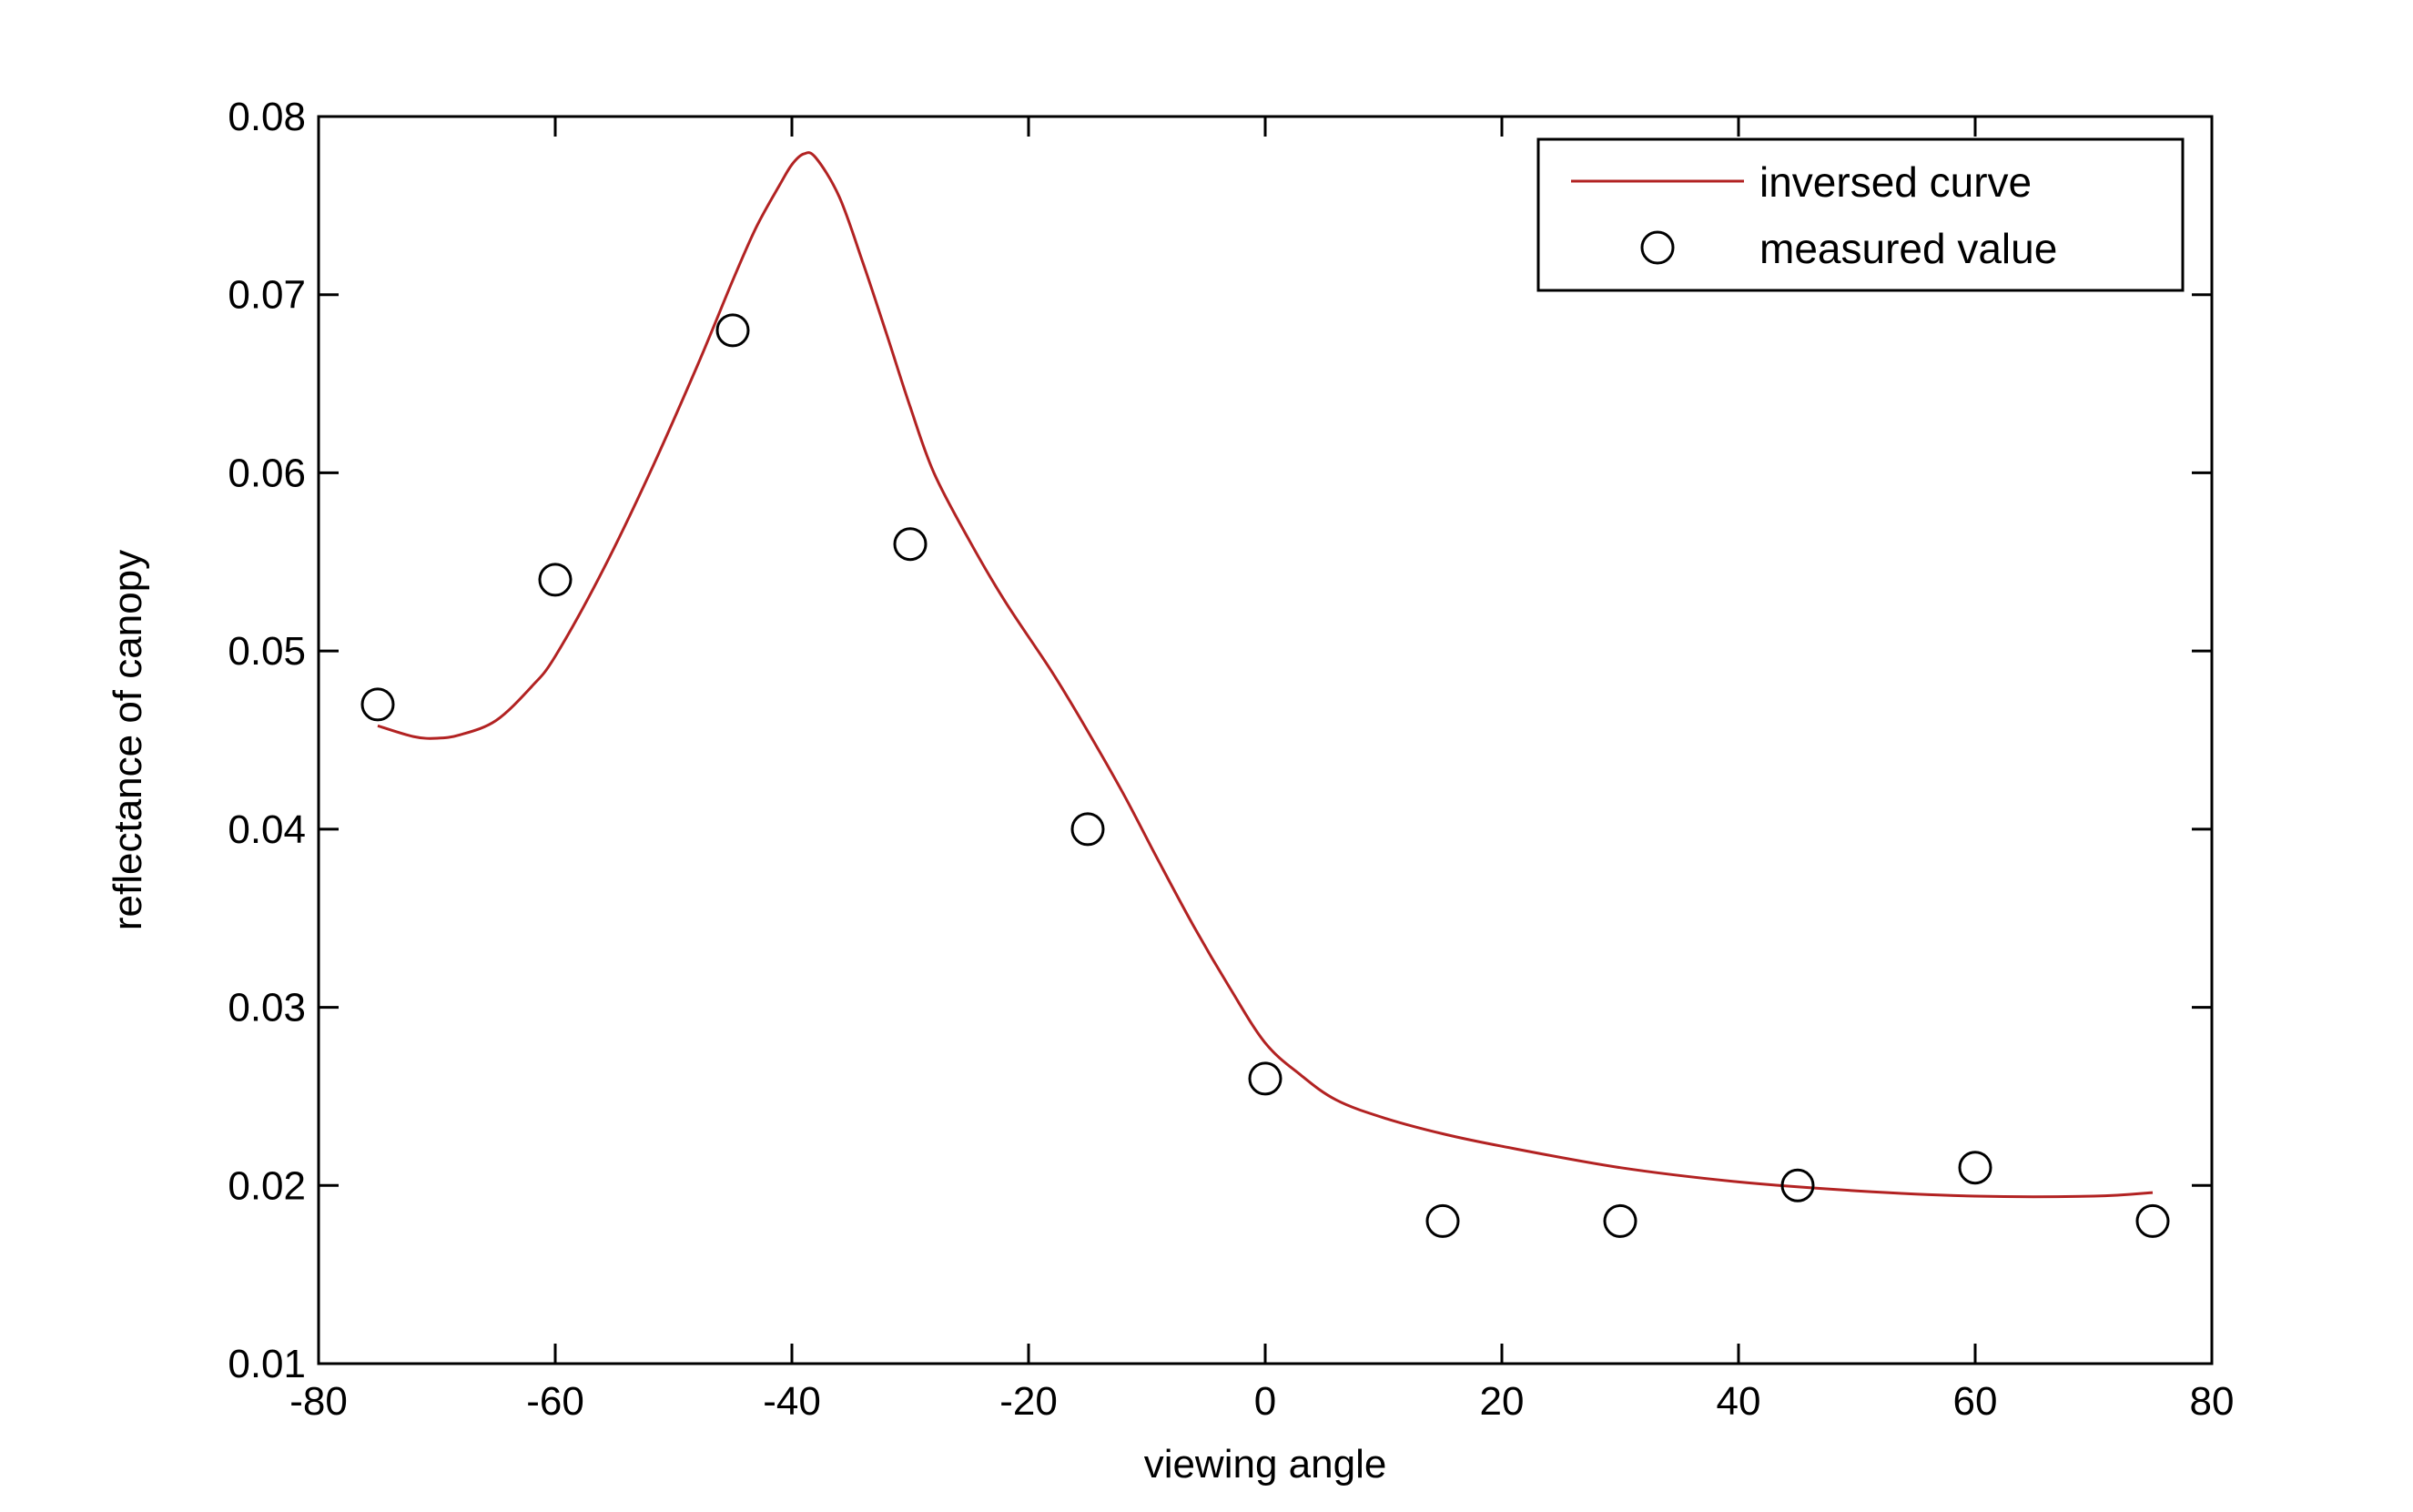  I want to click on x-tick-label: -60, so click(555, 1401).